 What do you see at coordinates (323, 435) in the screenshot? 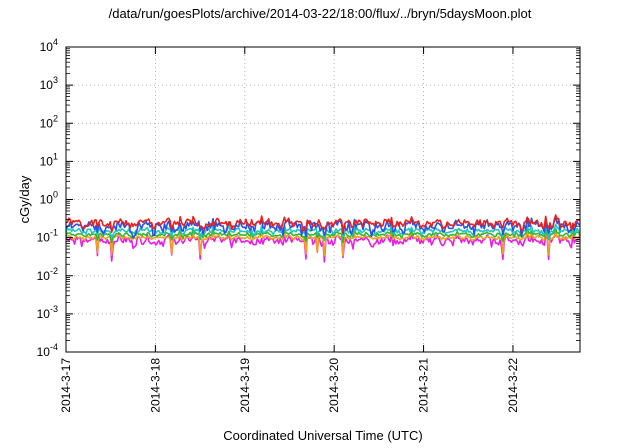
I see `x-axis-label: Coordinated Universal Time (UTC)` at bounding box center [323, 435].